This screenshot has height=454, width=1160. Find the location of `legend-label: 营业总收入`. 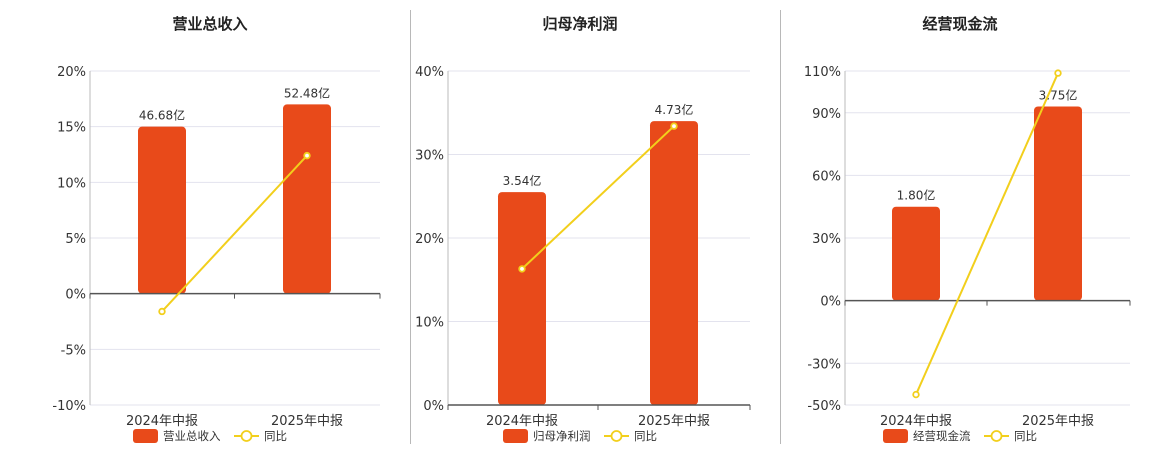

legend-label: 营业总收入 is located at coordinates (192, 436).